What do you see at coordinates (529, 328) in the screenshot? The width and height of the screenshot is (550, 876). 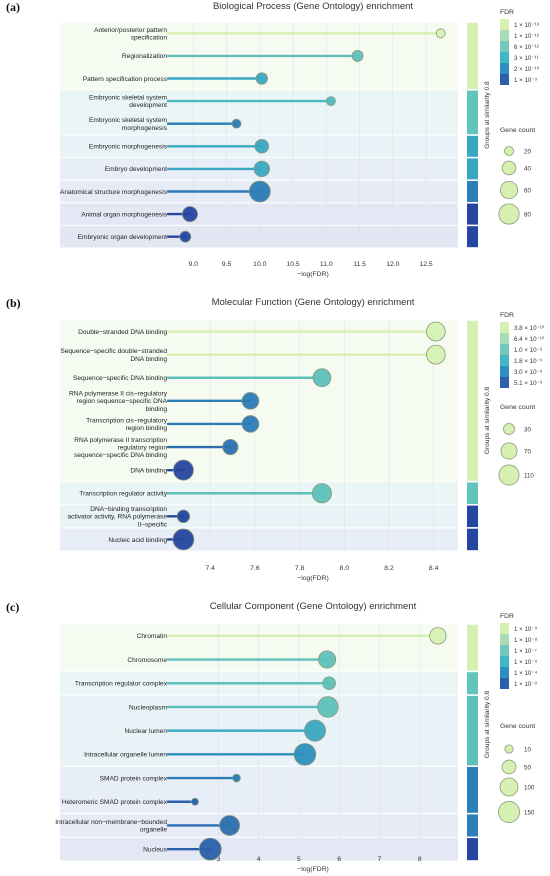 I see `fdr-legend-label: 3.8 × 10⁻¹⁰` at bounding box center [529, 328].